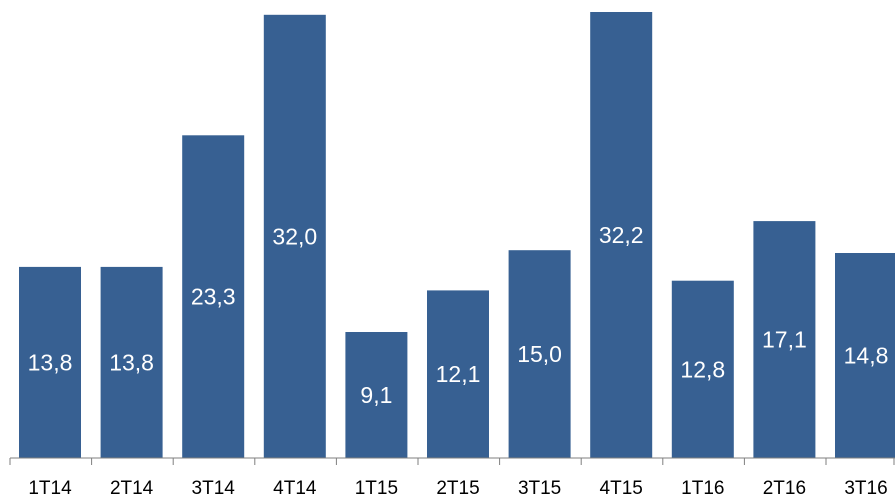 This screenshot has width=895, height=501. Describe the element at coordinates (865, 488) in the screenshot. I see `x-tick-label-3T16: 3T16` at that location.